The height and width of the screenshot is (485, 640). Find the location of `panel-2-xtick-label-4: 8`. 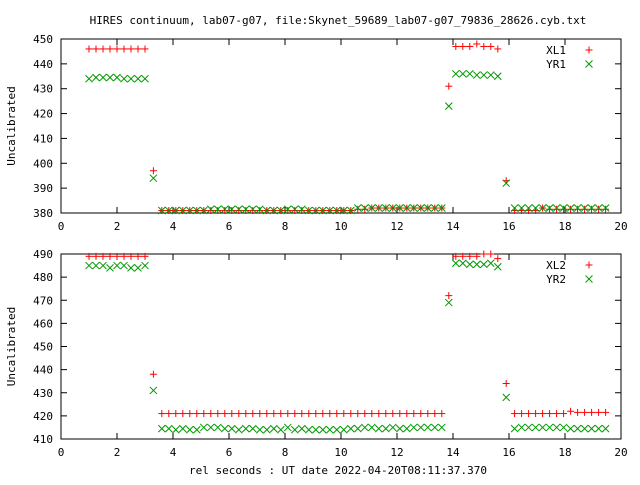

panel-2-xtick-label-4: 8 is located at coordinates (285, 452).